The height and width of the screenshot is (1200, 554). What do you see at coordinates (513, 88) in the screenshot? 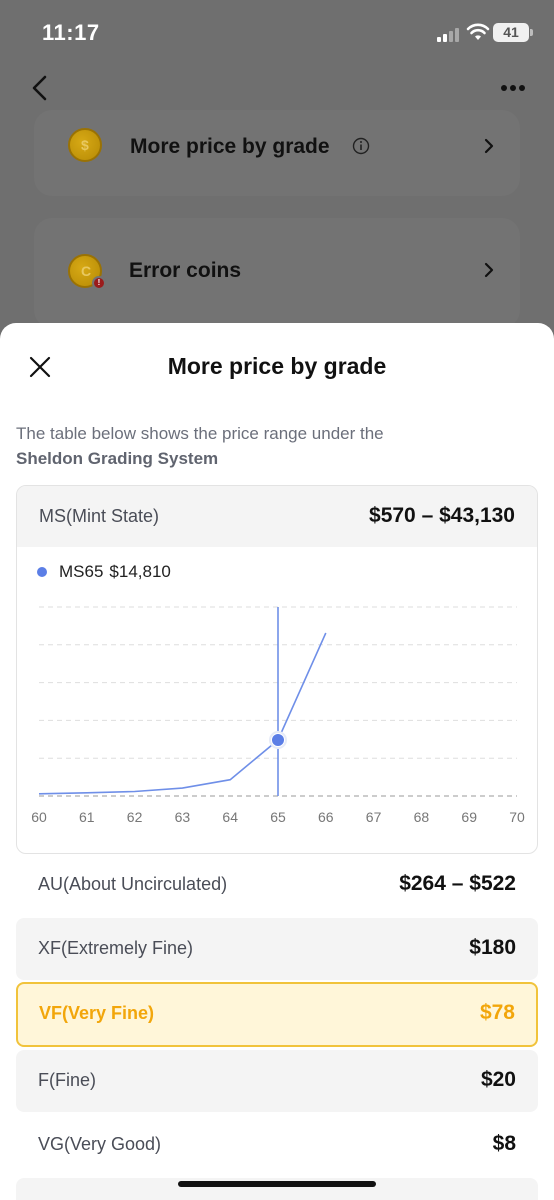
I see `more-options-icon` at bounding box center [513, 88].